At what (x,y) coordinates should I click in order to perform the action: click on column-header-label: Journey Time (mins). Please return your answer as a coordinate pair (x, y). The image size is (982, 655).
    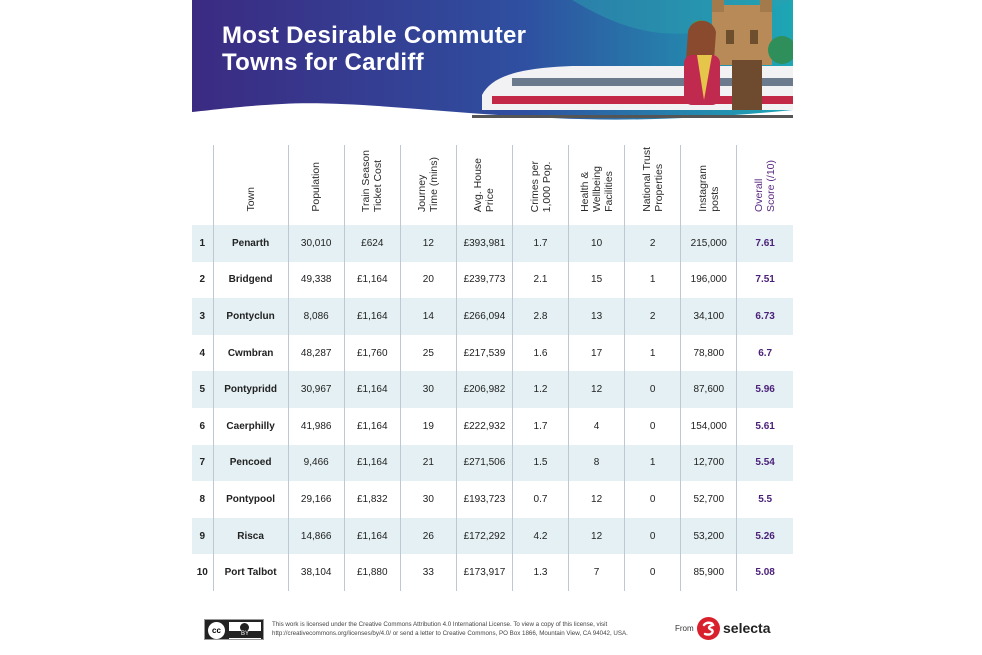
    Looking at the image, I should click on (428, 184).